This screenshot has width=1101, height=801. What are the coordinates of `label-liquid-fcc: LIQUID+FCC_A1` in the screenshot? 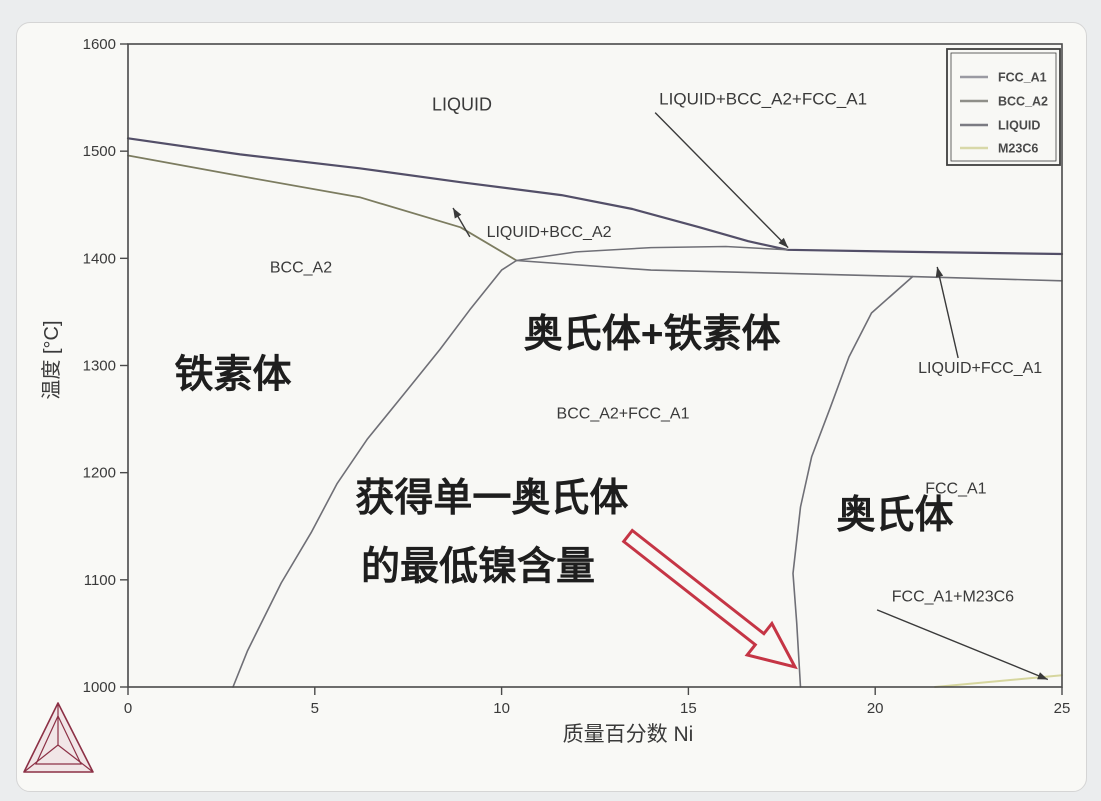 It's located at (980, 368).